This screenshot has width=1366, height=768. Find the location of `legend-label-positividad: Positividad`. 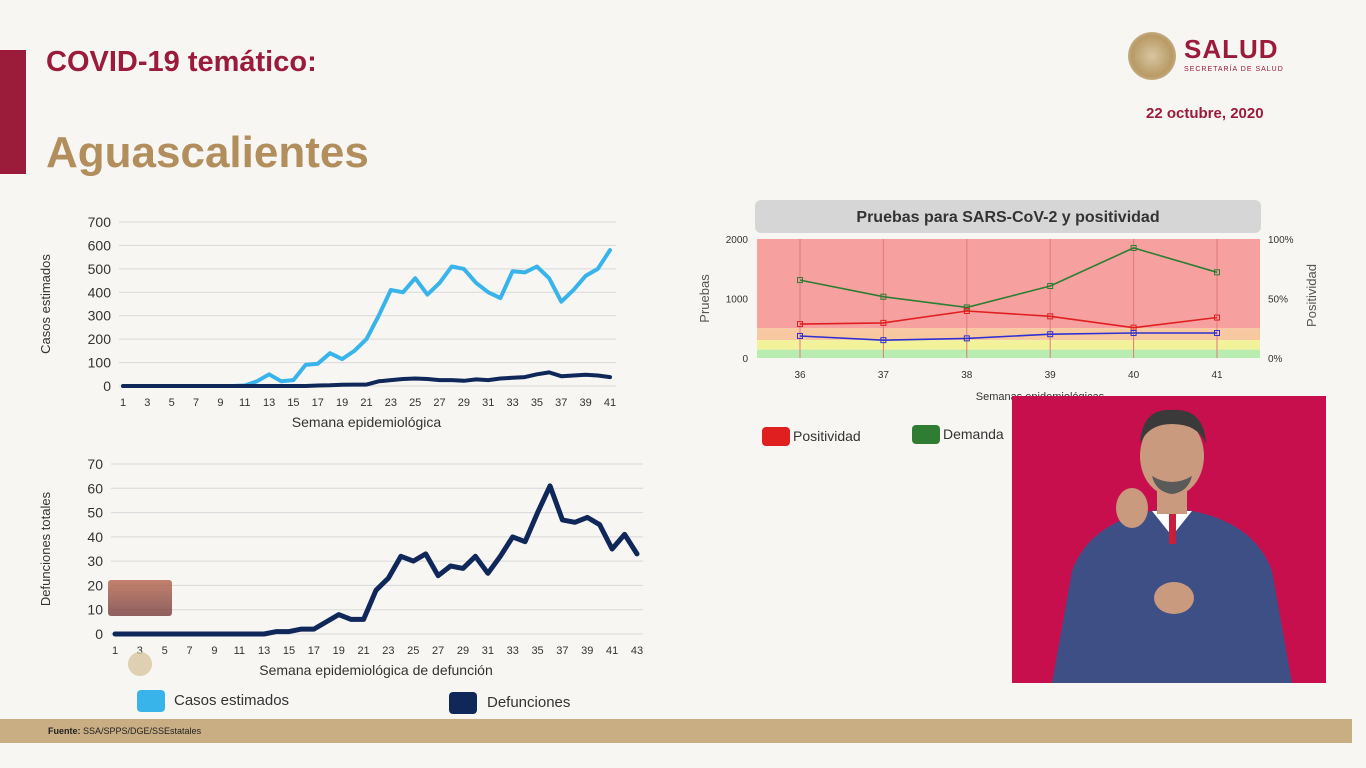

legend-label-positividad: Positividad is located at coordinates (827, 436).